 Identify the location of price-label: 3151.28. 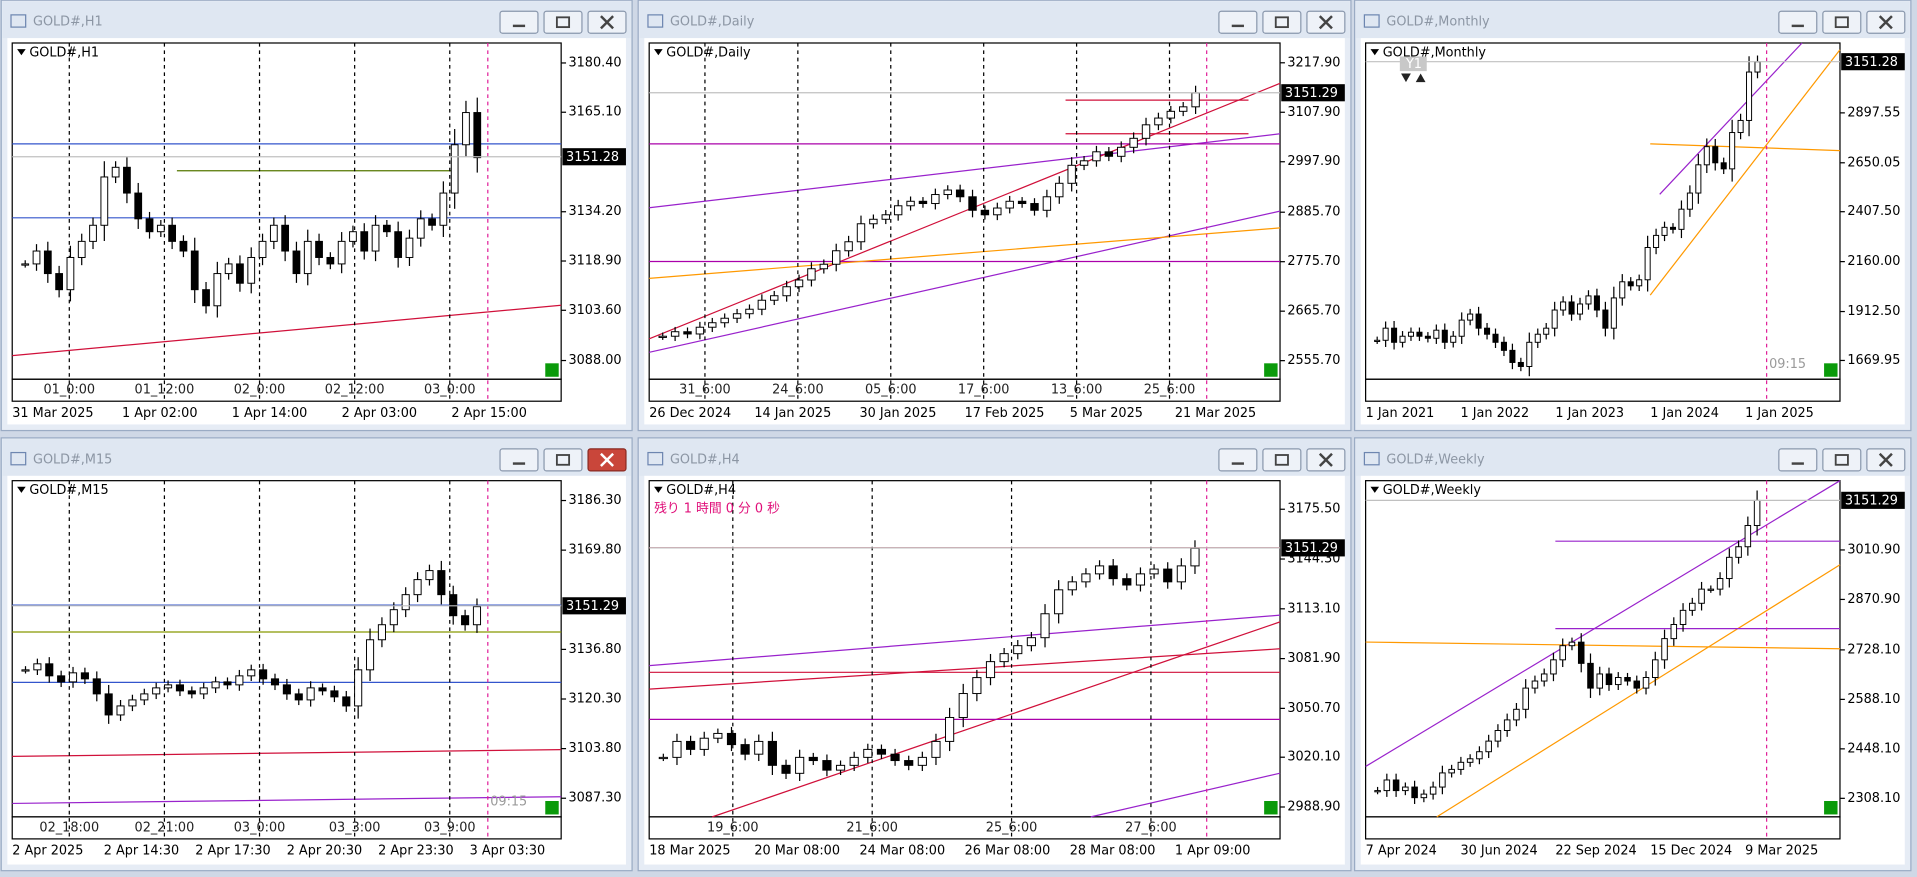
(1871, 62).